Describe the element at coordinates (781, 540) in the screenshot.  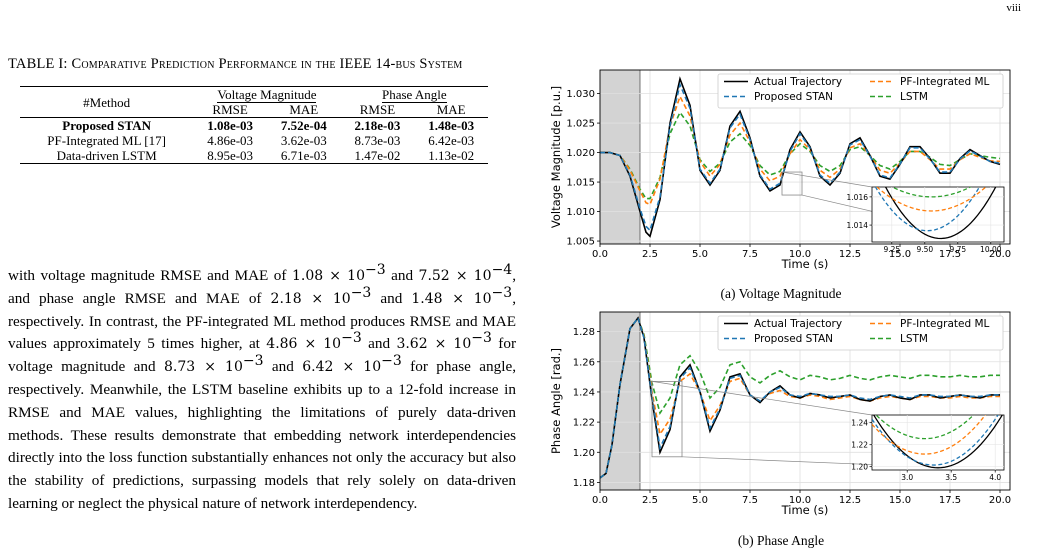
I see `subcaption-b: (b) Phase Angle` at that location.